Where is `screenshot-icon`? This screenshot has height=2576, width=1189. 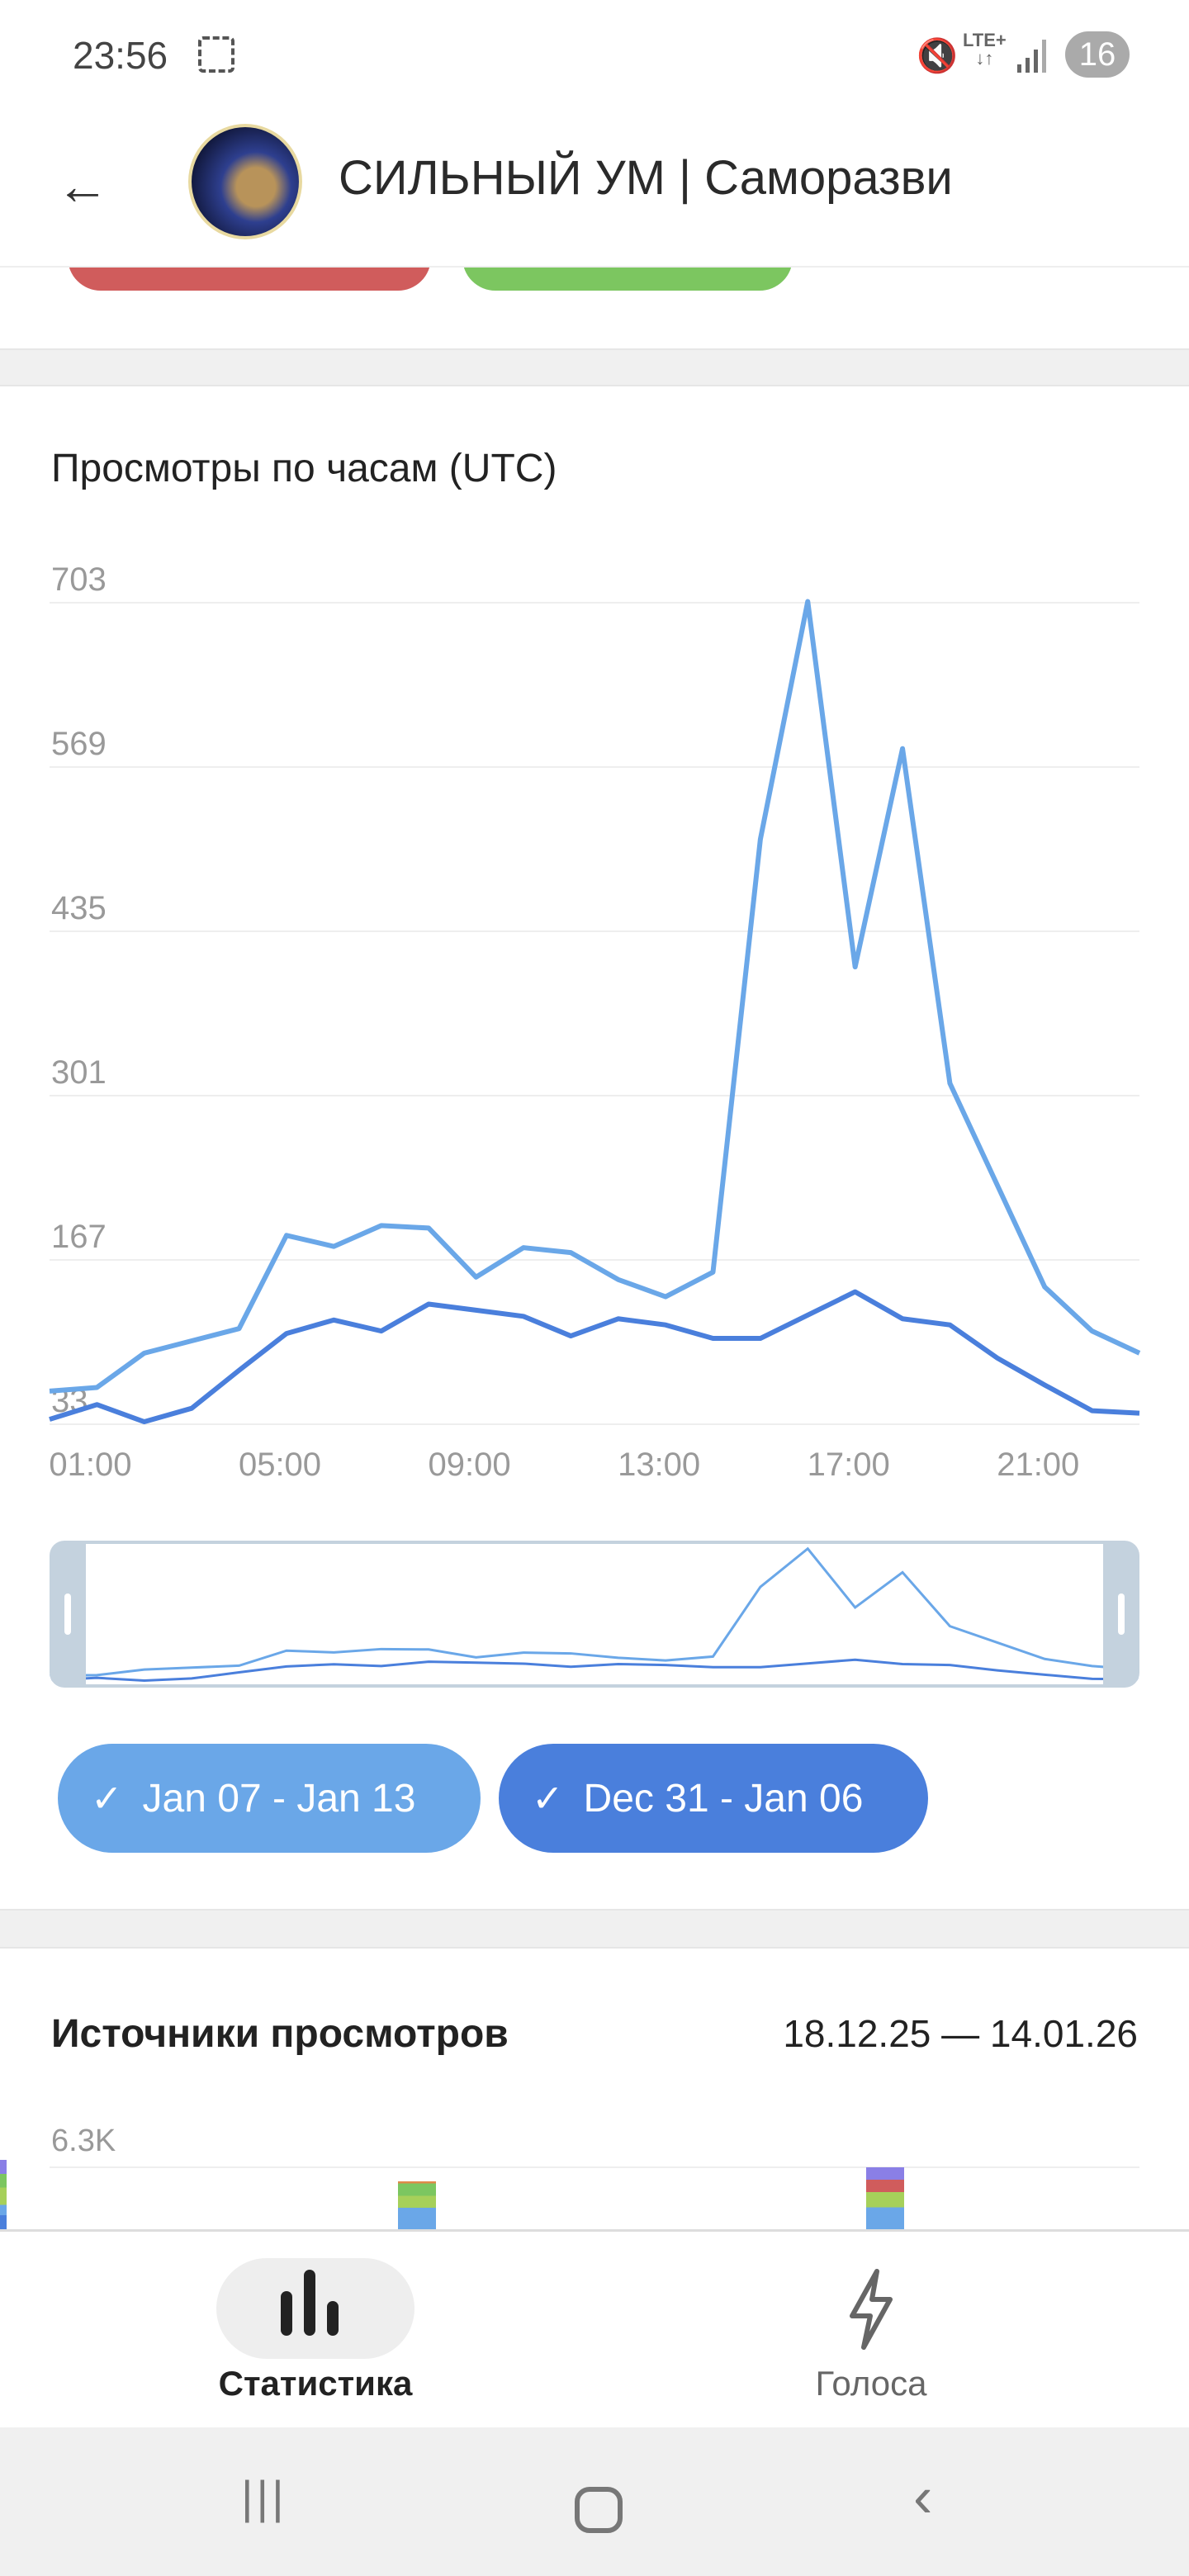
screenshot-icon is located at coordinates (216, 54).